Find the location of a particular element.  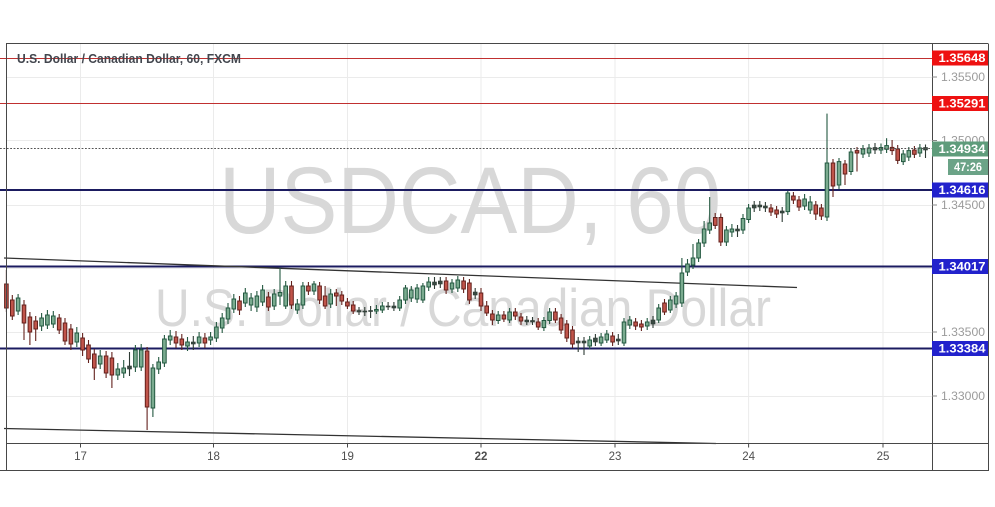

svg-text: 1.35648 is located at coordinates (962, 58).